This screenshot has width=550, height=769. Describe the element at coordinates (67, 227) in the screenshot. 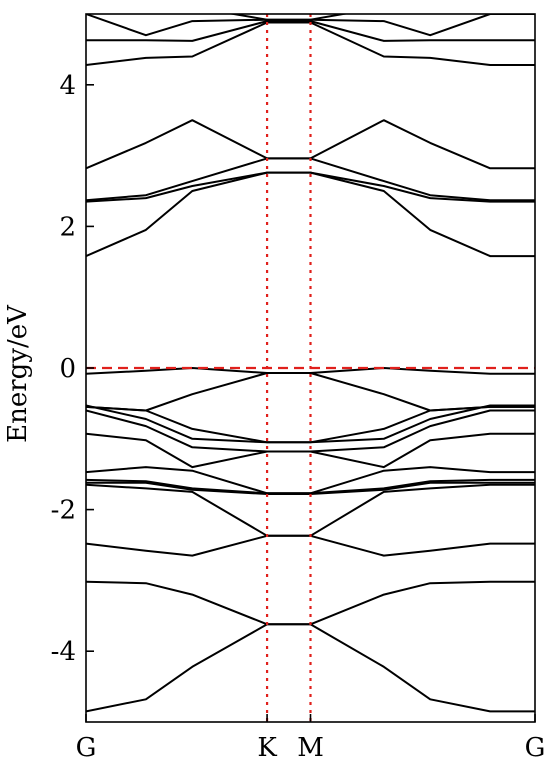

I see `y-tick-label: 2` at that location.